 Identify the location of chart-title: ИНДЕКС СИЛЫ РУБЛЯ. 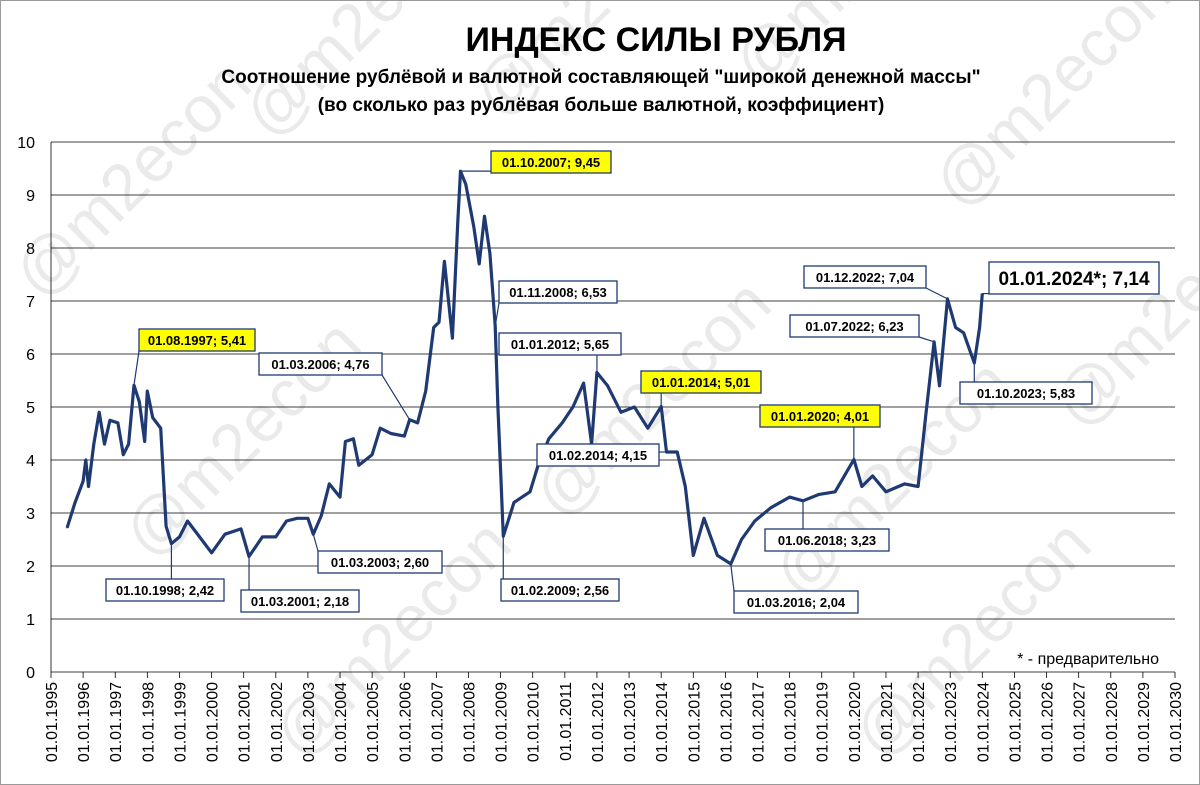
(655, 40).